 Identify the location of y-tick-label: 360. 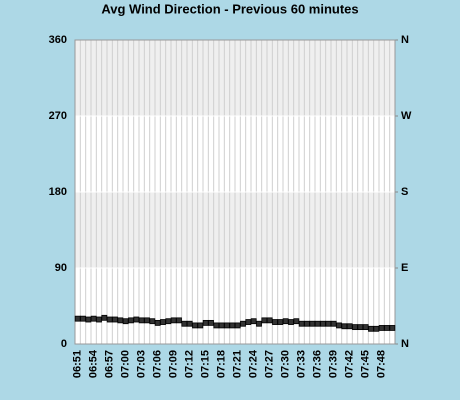
(58, 40).